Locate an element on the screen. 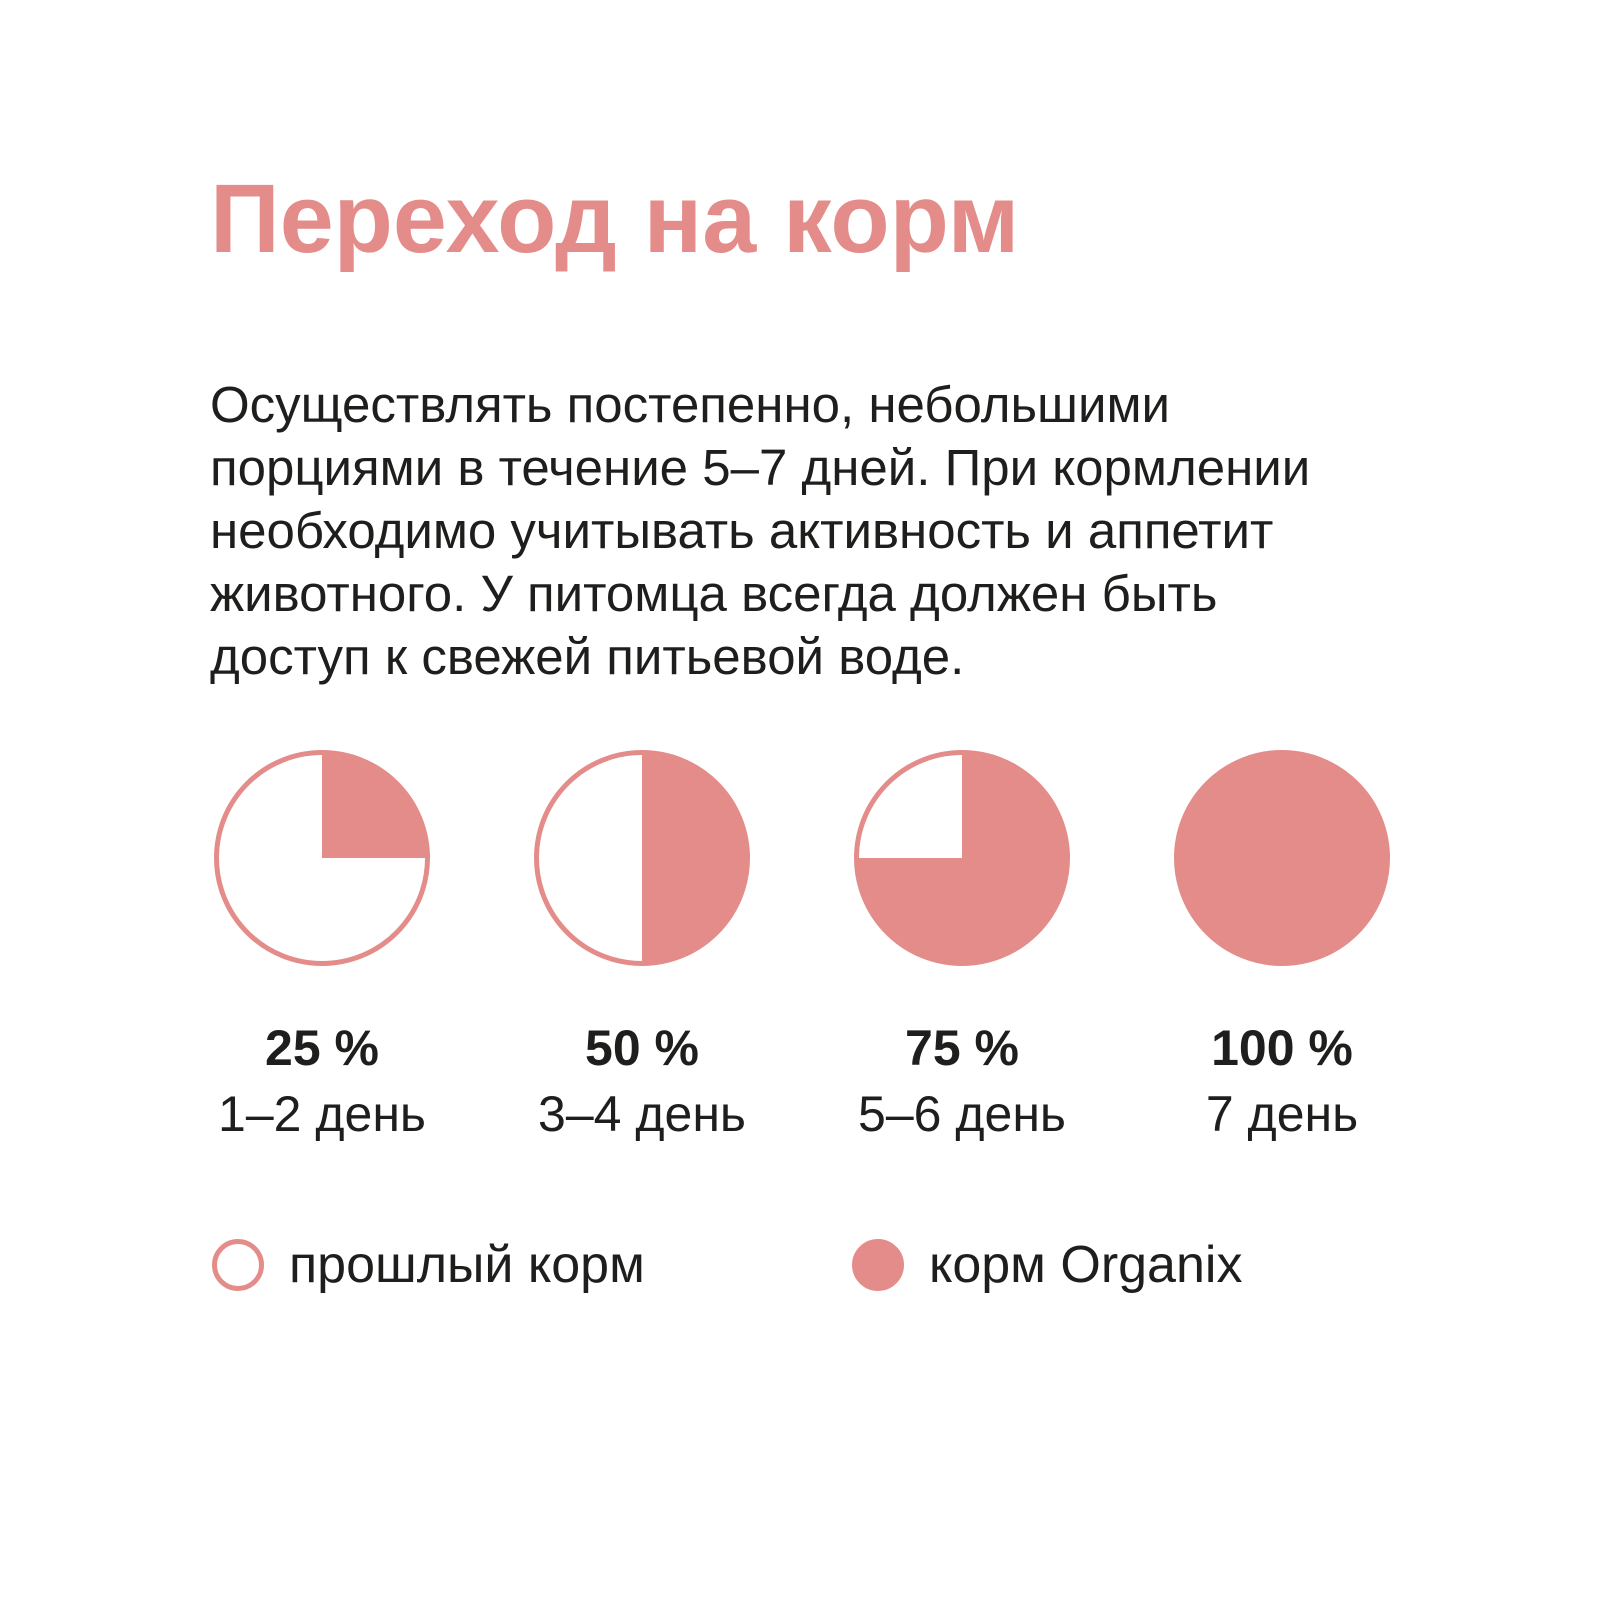 The height and width of the screenshot is (1600, 1600). pie-chart-50-percent-icon is located at coordinates (642, 858).